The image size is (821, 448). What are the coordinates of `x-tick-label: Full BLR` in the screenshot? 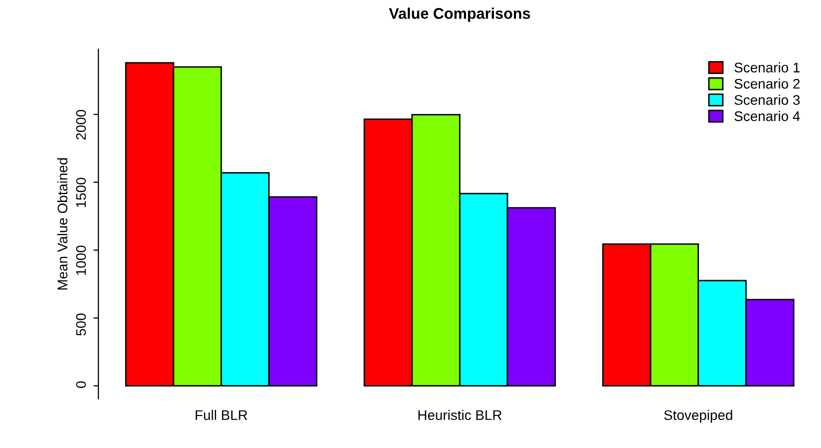 It's located at (222, 415).